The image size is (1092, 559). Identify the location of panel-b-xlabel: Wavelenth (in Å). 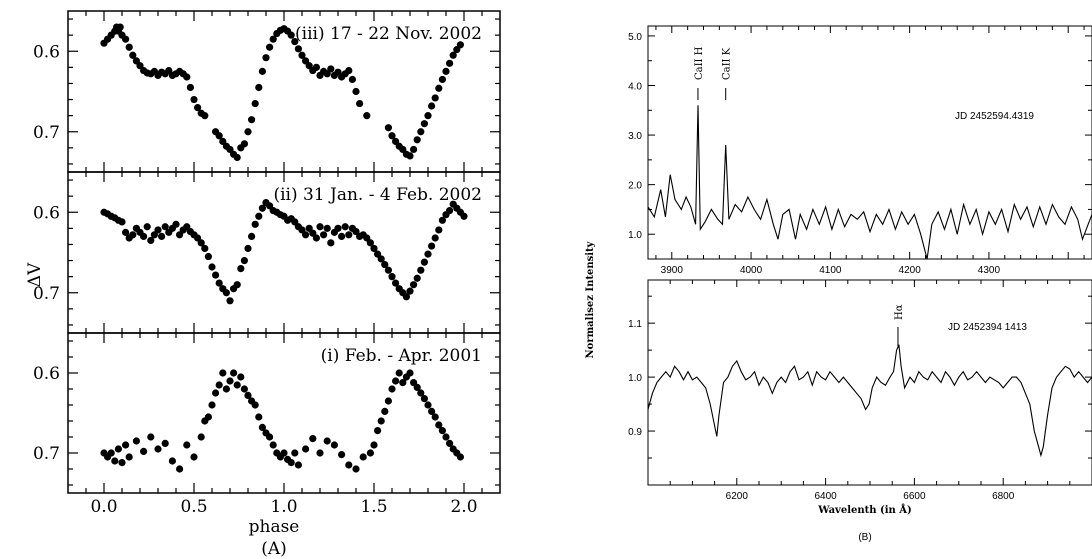
(864, 510).